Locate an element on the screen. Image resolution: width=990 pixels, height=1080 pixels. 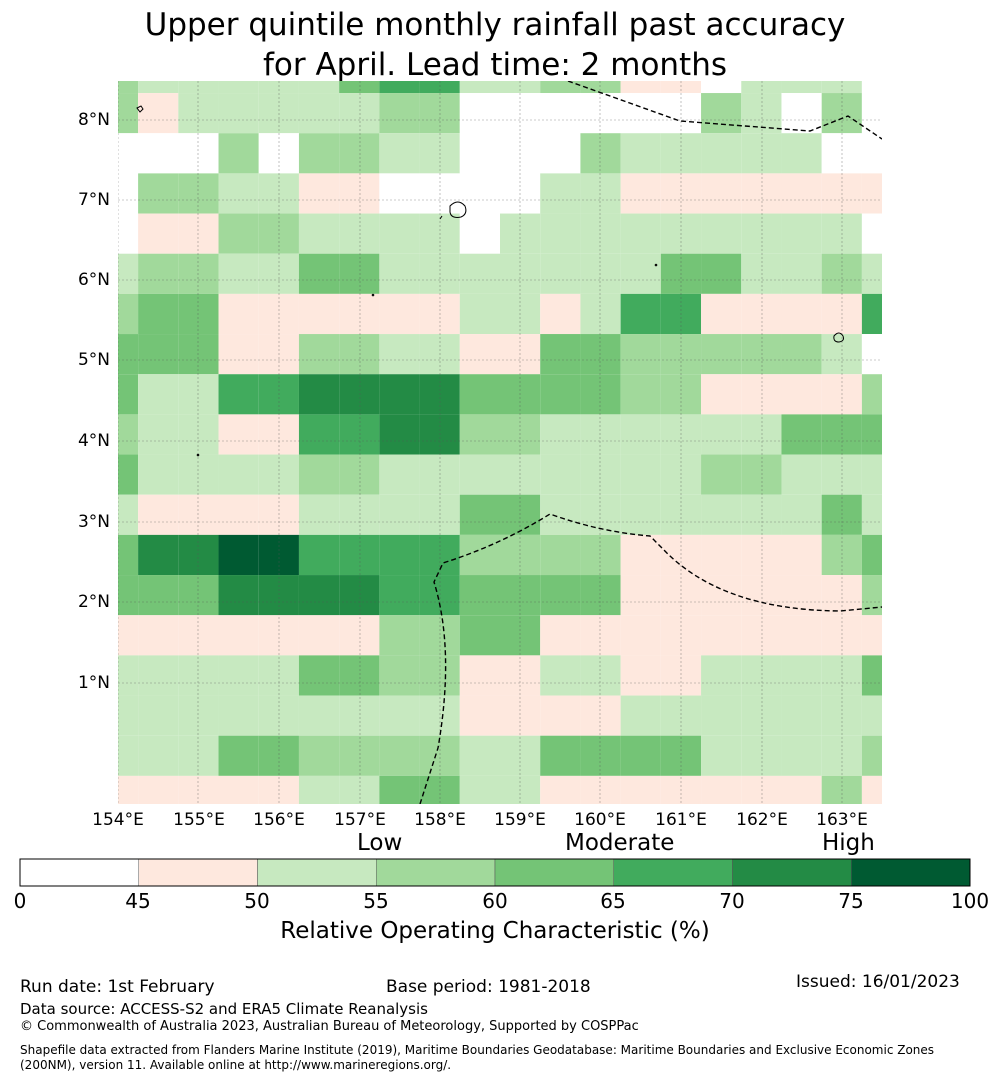
colorbar-frame is located at coordinates (495, 872).